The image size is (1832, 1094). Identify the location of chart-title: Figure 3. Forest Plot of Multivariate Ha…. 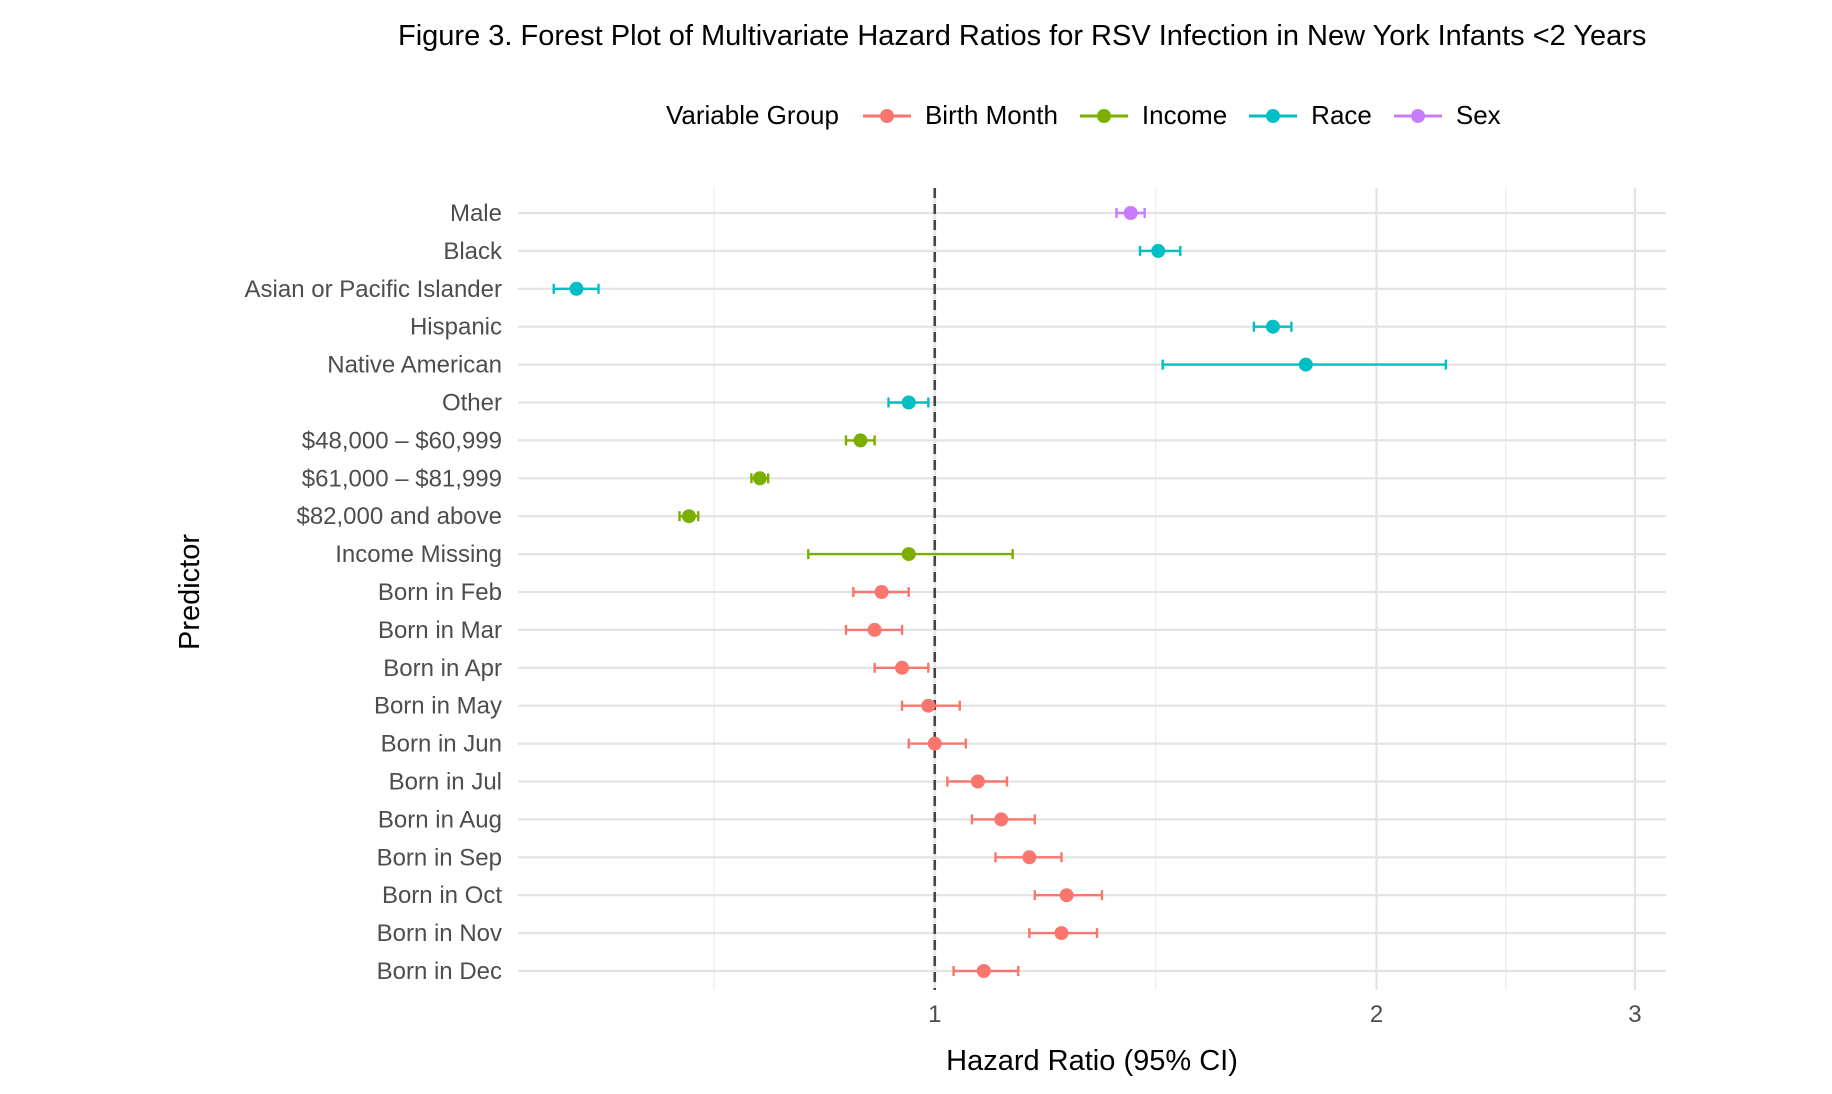
(1022, 36).